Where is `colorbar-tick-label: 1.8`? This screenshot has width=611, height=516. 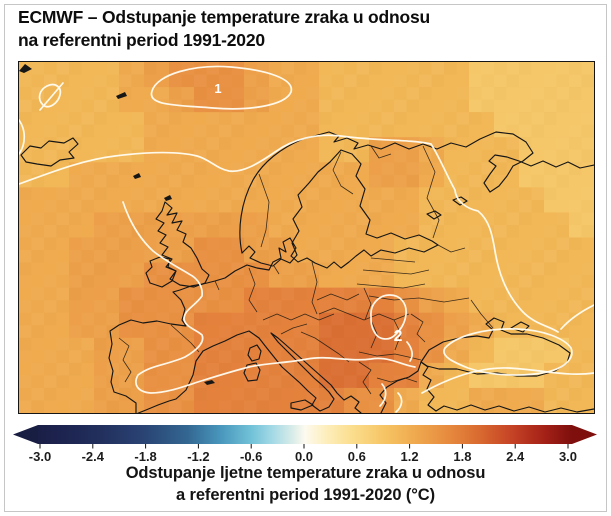 colorbar-tick-label: 1.8 is located at coordinates (462, 456).